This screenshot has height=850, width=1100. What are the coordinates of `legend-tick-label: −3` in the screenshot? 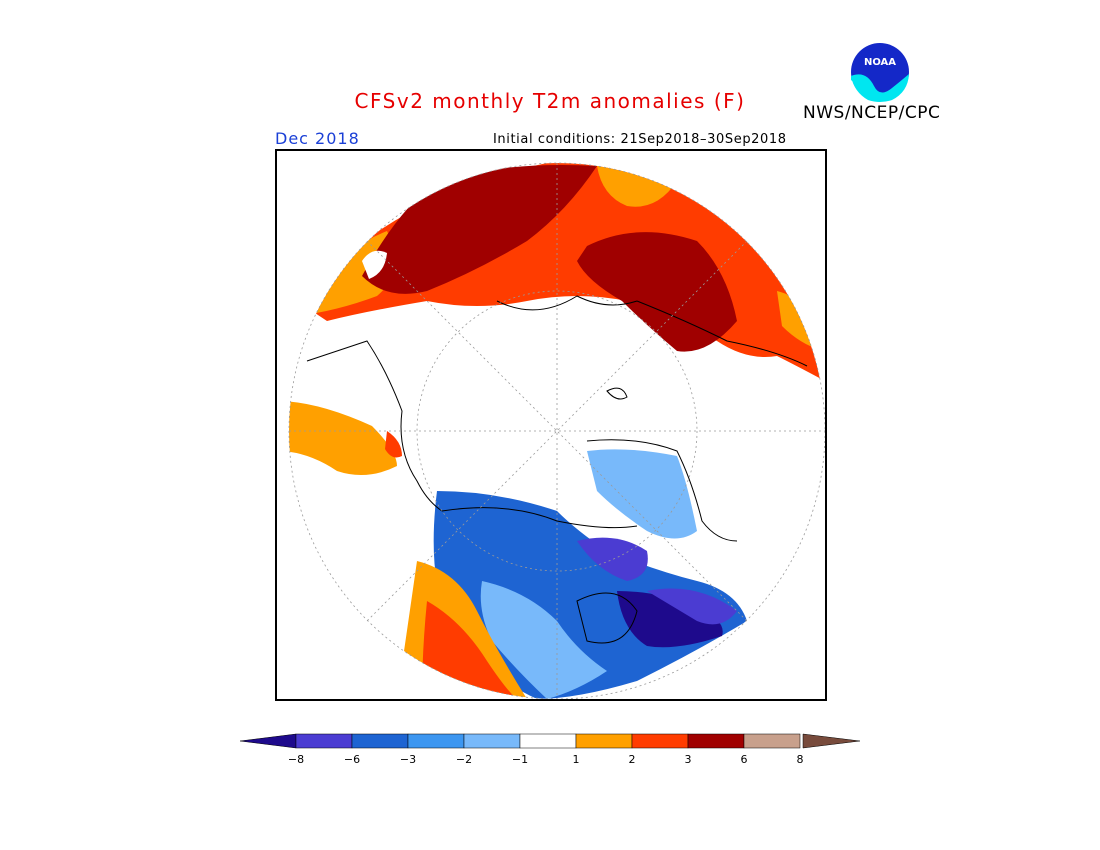 It's located at (408, 759).